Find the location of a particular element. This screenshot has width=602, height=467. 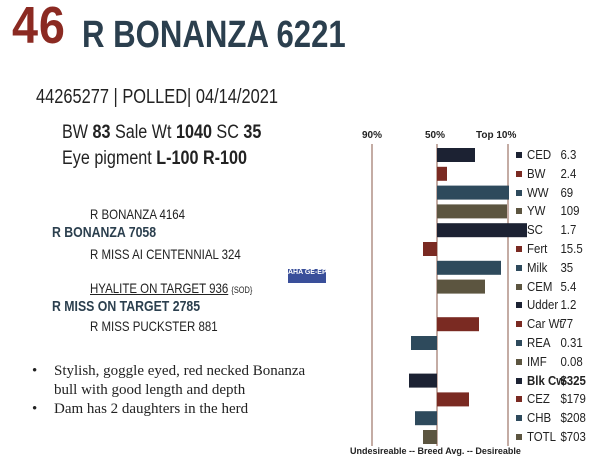

pedigree-sire: R BONANZA 7058 is located at coordinates (104, 232).